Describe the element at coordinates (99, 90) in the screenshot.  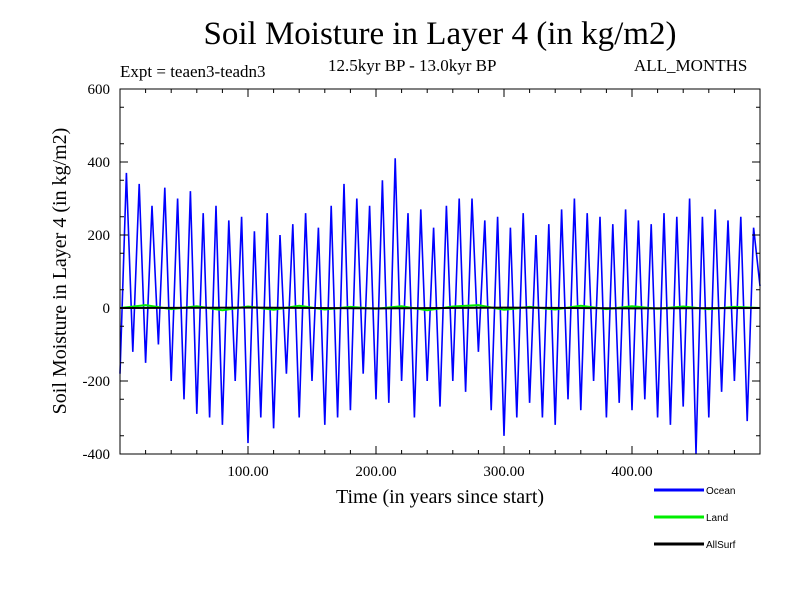
I see `y-tick-label: 600` at that location.